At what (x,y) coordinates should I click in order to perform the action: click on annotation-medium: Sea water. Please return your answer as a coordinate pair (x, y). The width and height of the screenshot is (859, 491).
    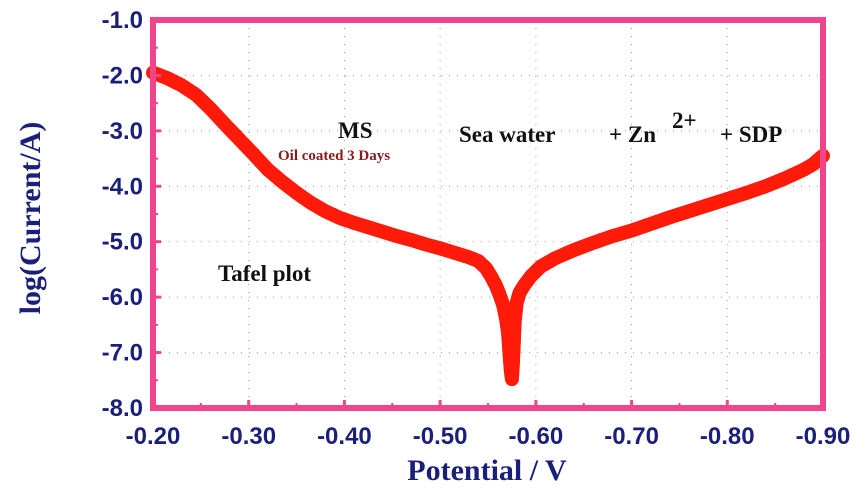
    Looking at the image, I should click on (507, 134).